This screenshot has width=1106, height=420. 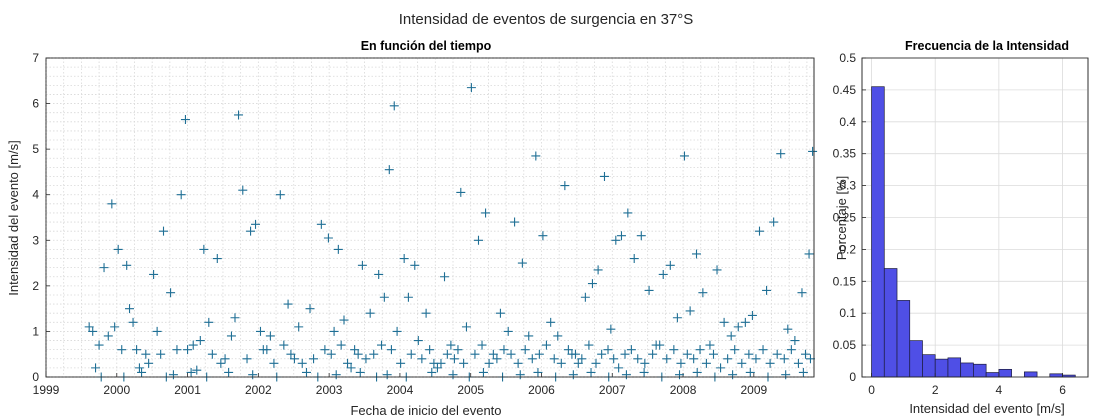 I want to click on histogram-ytick-label: 0, so click(x=852, y=377).